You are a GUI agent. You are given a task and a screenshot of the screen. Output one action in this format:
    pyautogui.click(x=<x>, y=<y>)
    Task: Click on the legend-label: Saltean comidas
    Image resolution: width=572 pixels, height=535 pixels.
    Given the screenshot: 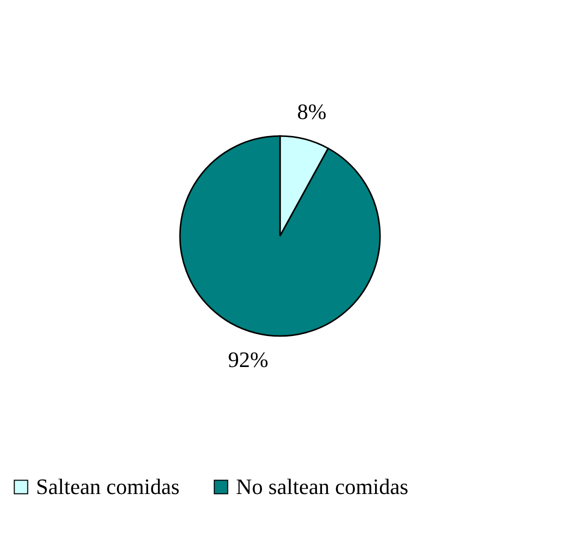 What is the action you would take?
    pyautogui.click(x=108, y=486)
    